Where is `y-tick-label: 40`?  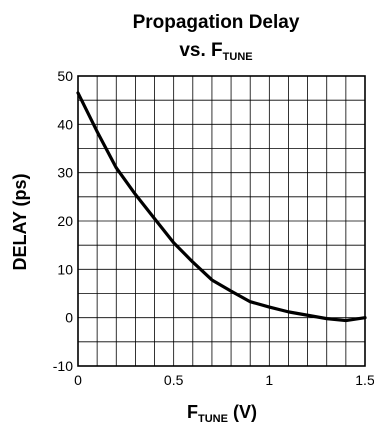 y-tick-label: 40 is located at coordinates (65, 124).